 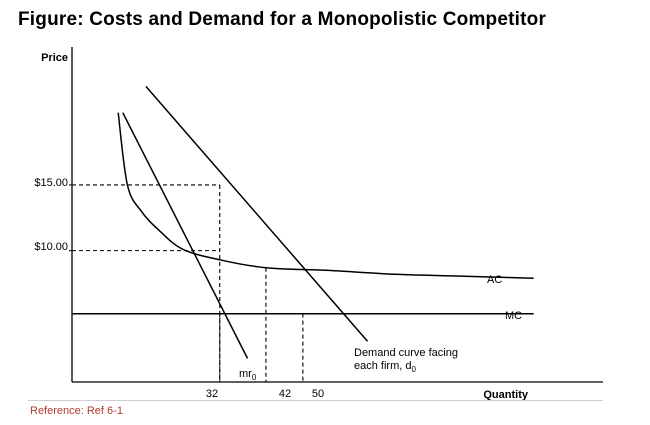 I want to click on x-tick-label-50: 50, so click(x=318, y=394).